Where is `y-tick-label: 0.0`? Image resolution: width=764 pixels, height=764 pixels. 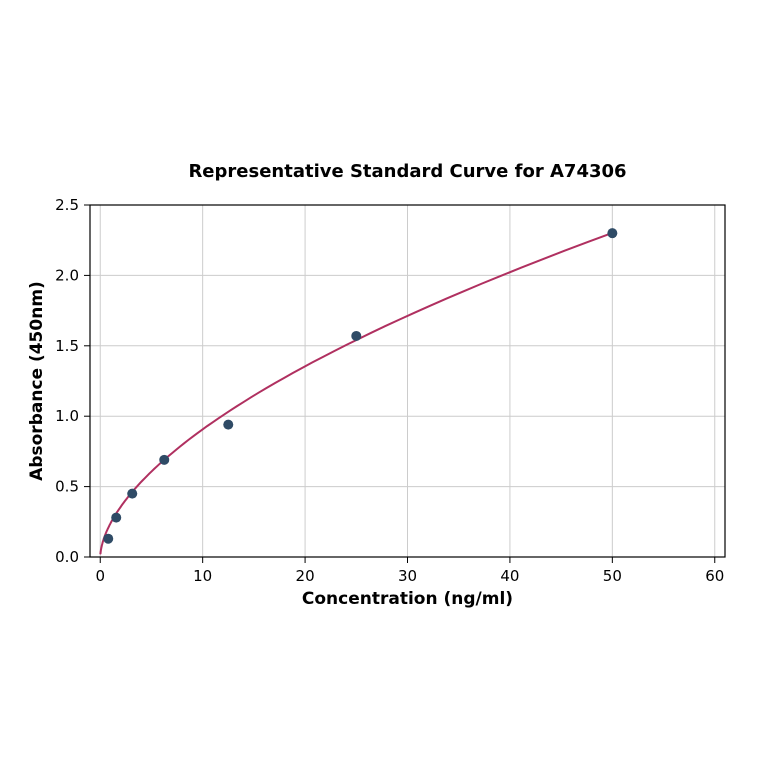
y-tick-label: 0.0 is located at coordinates (67, 557).